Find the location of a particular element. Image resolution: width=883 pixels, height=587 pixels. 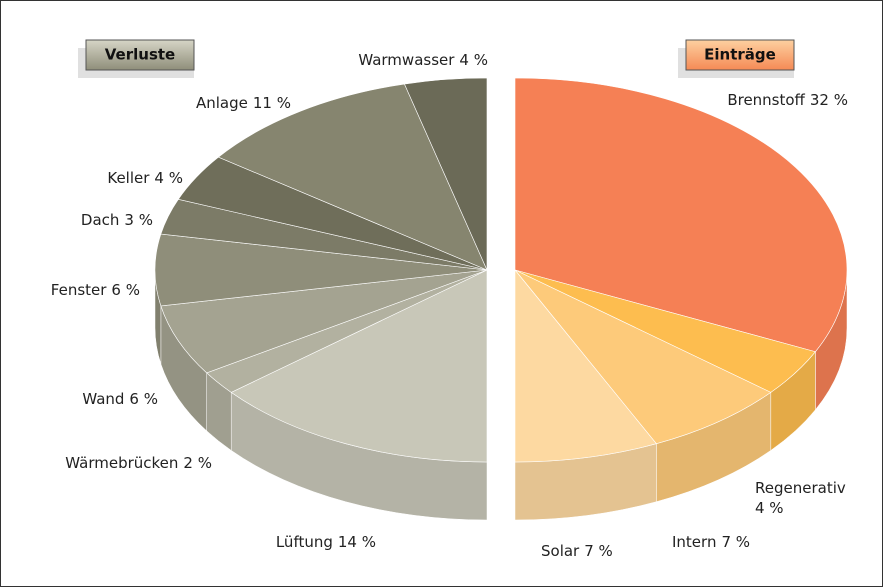

slice-label: Dach 3 % is located at coordinates (117, 220).